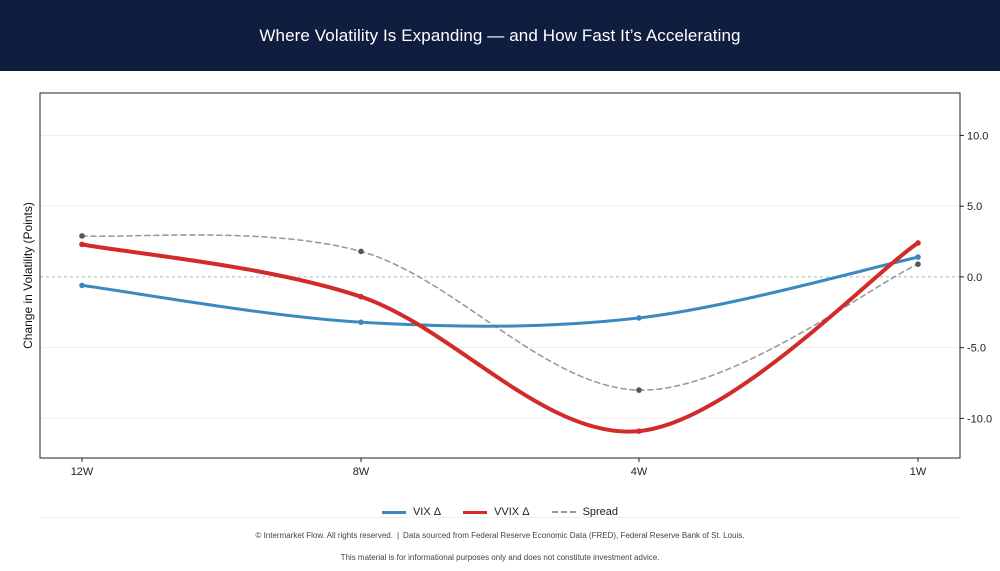 This screenshot has height=571, width=1000. What do you see at coordinates (475, 512) in the screenshot?
I see `legend-swatch-vvix` at bounding box center [475, 512].